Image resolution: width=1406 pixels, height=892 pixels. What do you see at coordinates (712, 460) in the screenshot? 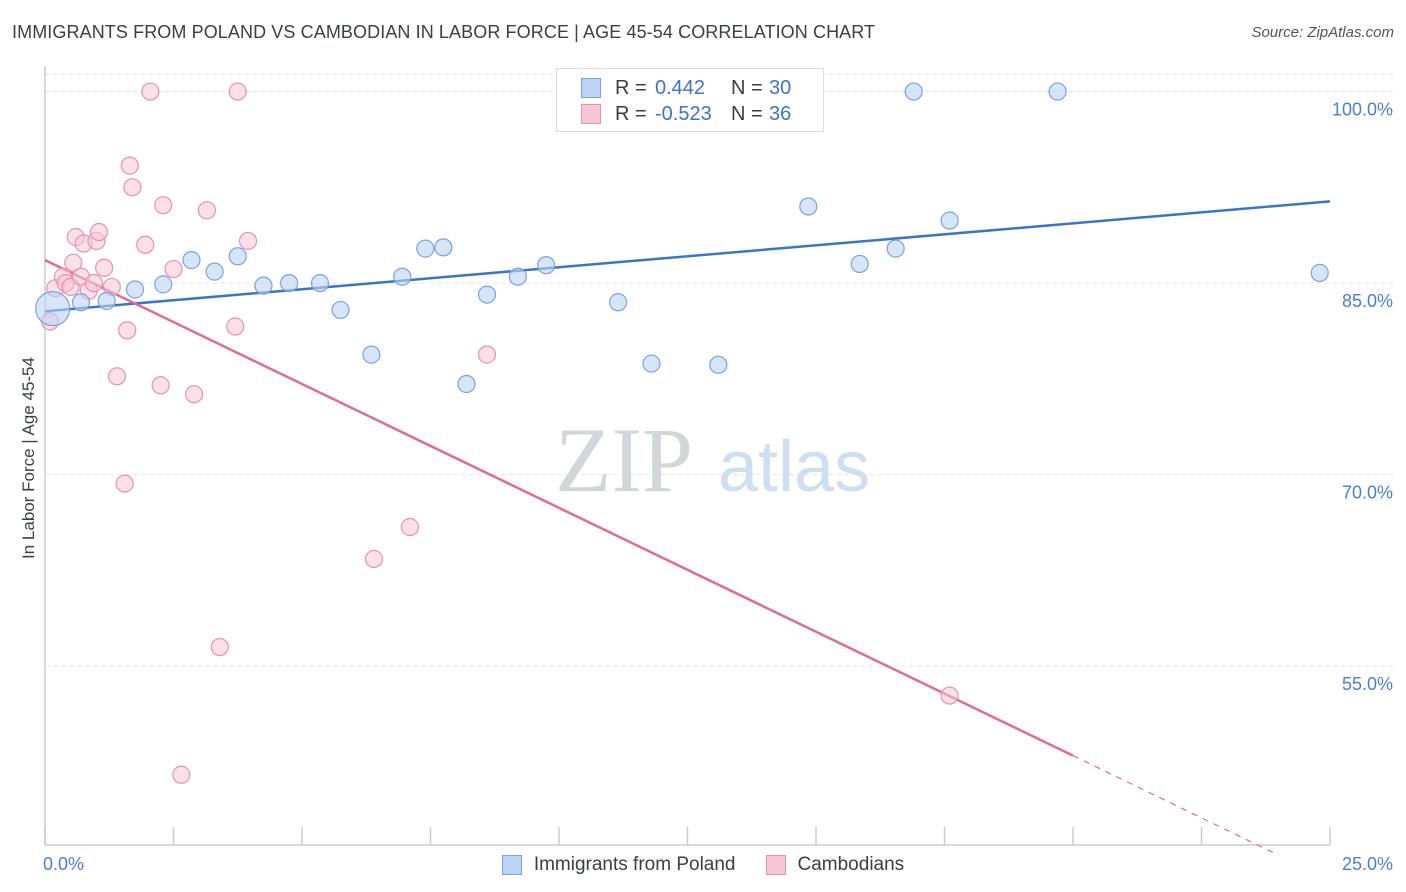
I see `watermark: ZIP atlas` at bounding box center [712, 460].